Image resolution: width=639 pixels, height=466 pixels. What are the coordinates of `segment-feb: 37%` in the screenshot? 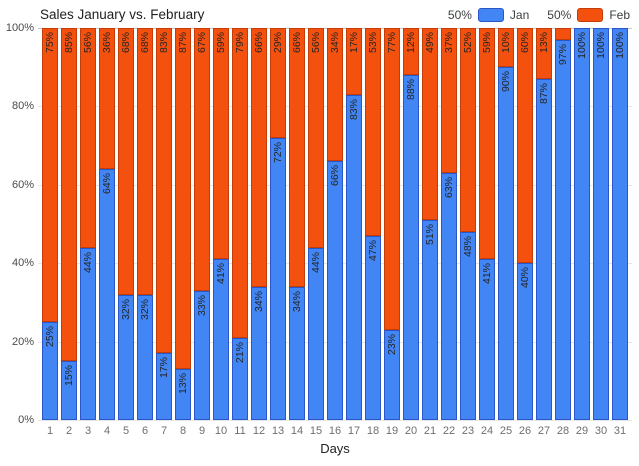 It's located at (449, 101).